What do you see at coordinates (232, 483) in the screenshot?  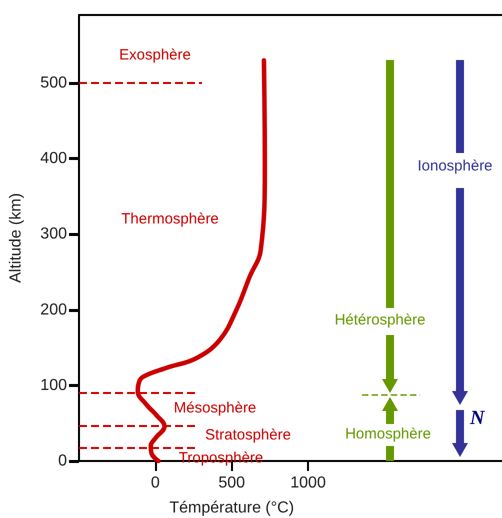 I see `x-tick-label: 500` at bounding box center [232, 483].